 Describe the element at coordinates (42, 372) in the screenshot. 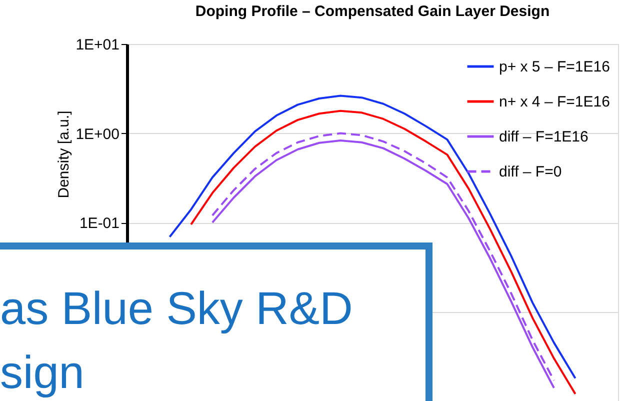

I see `text: sign` at that location.